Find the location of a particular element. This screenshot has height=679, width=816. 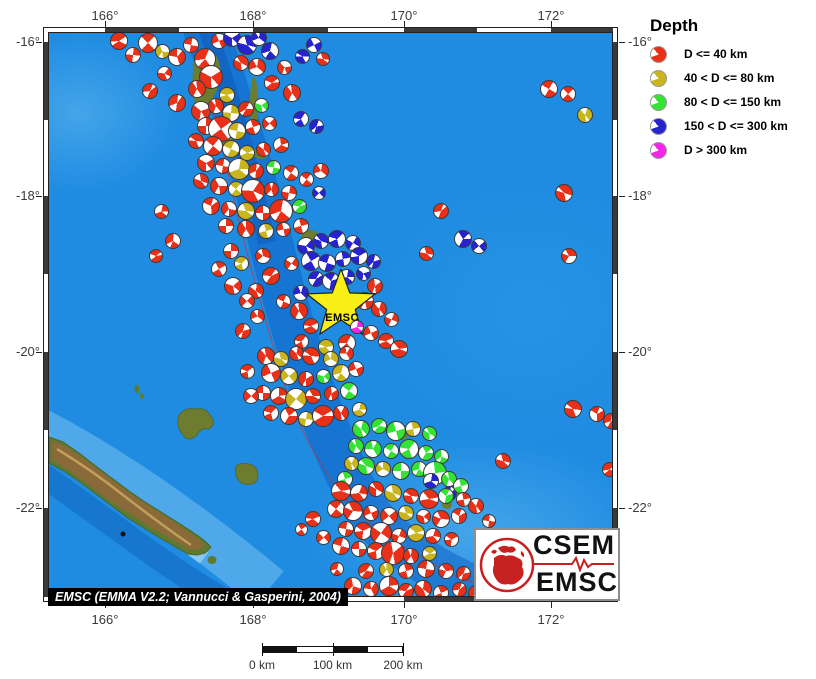

island-lifou is located at coordinates (195, 424).